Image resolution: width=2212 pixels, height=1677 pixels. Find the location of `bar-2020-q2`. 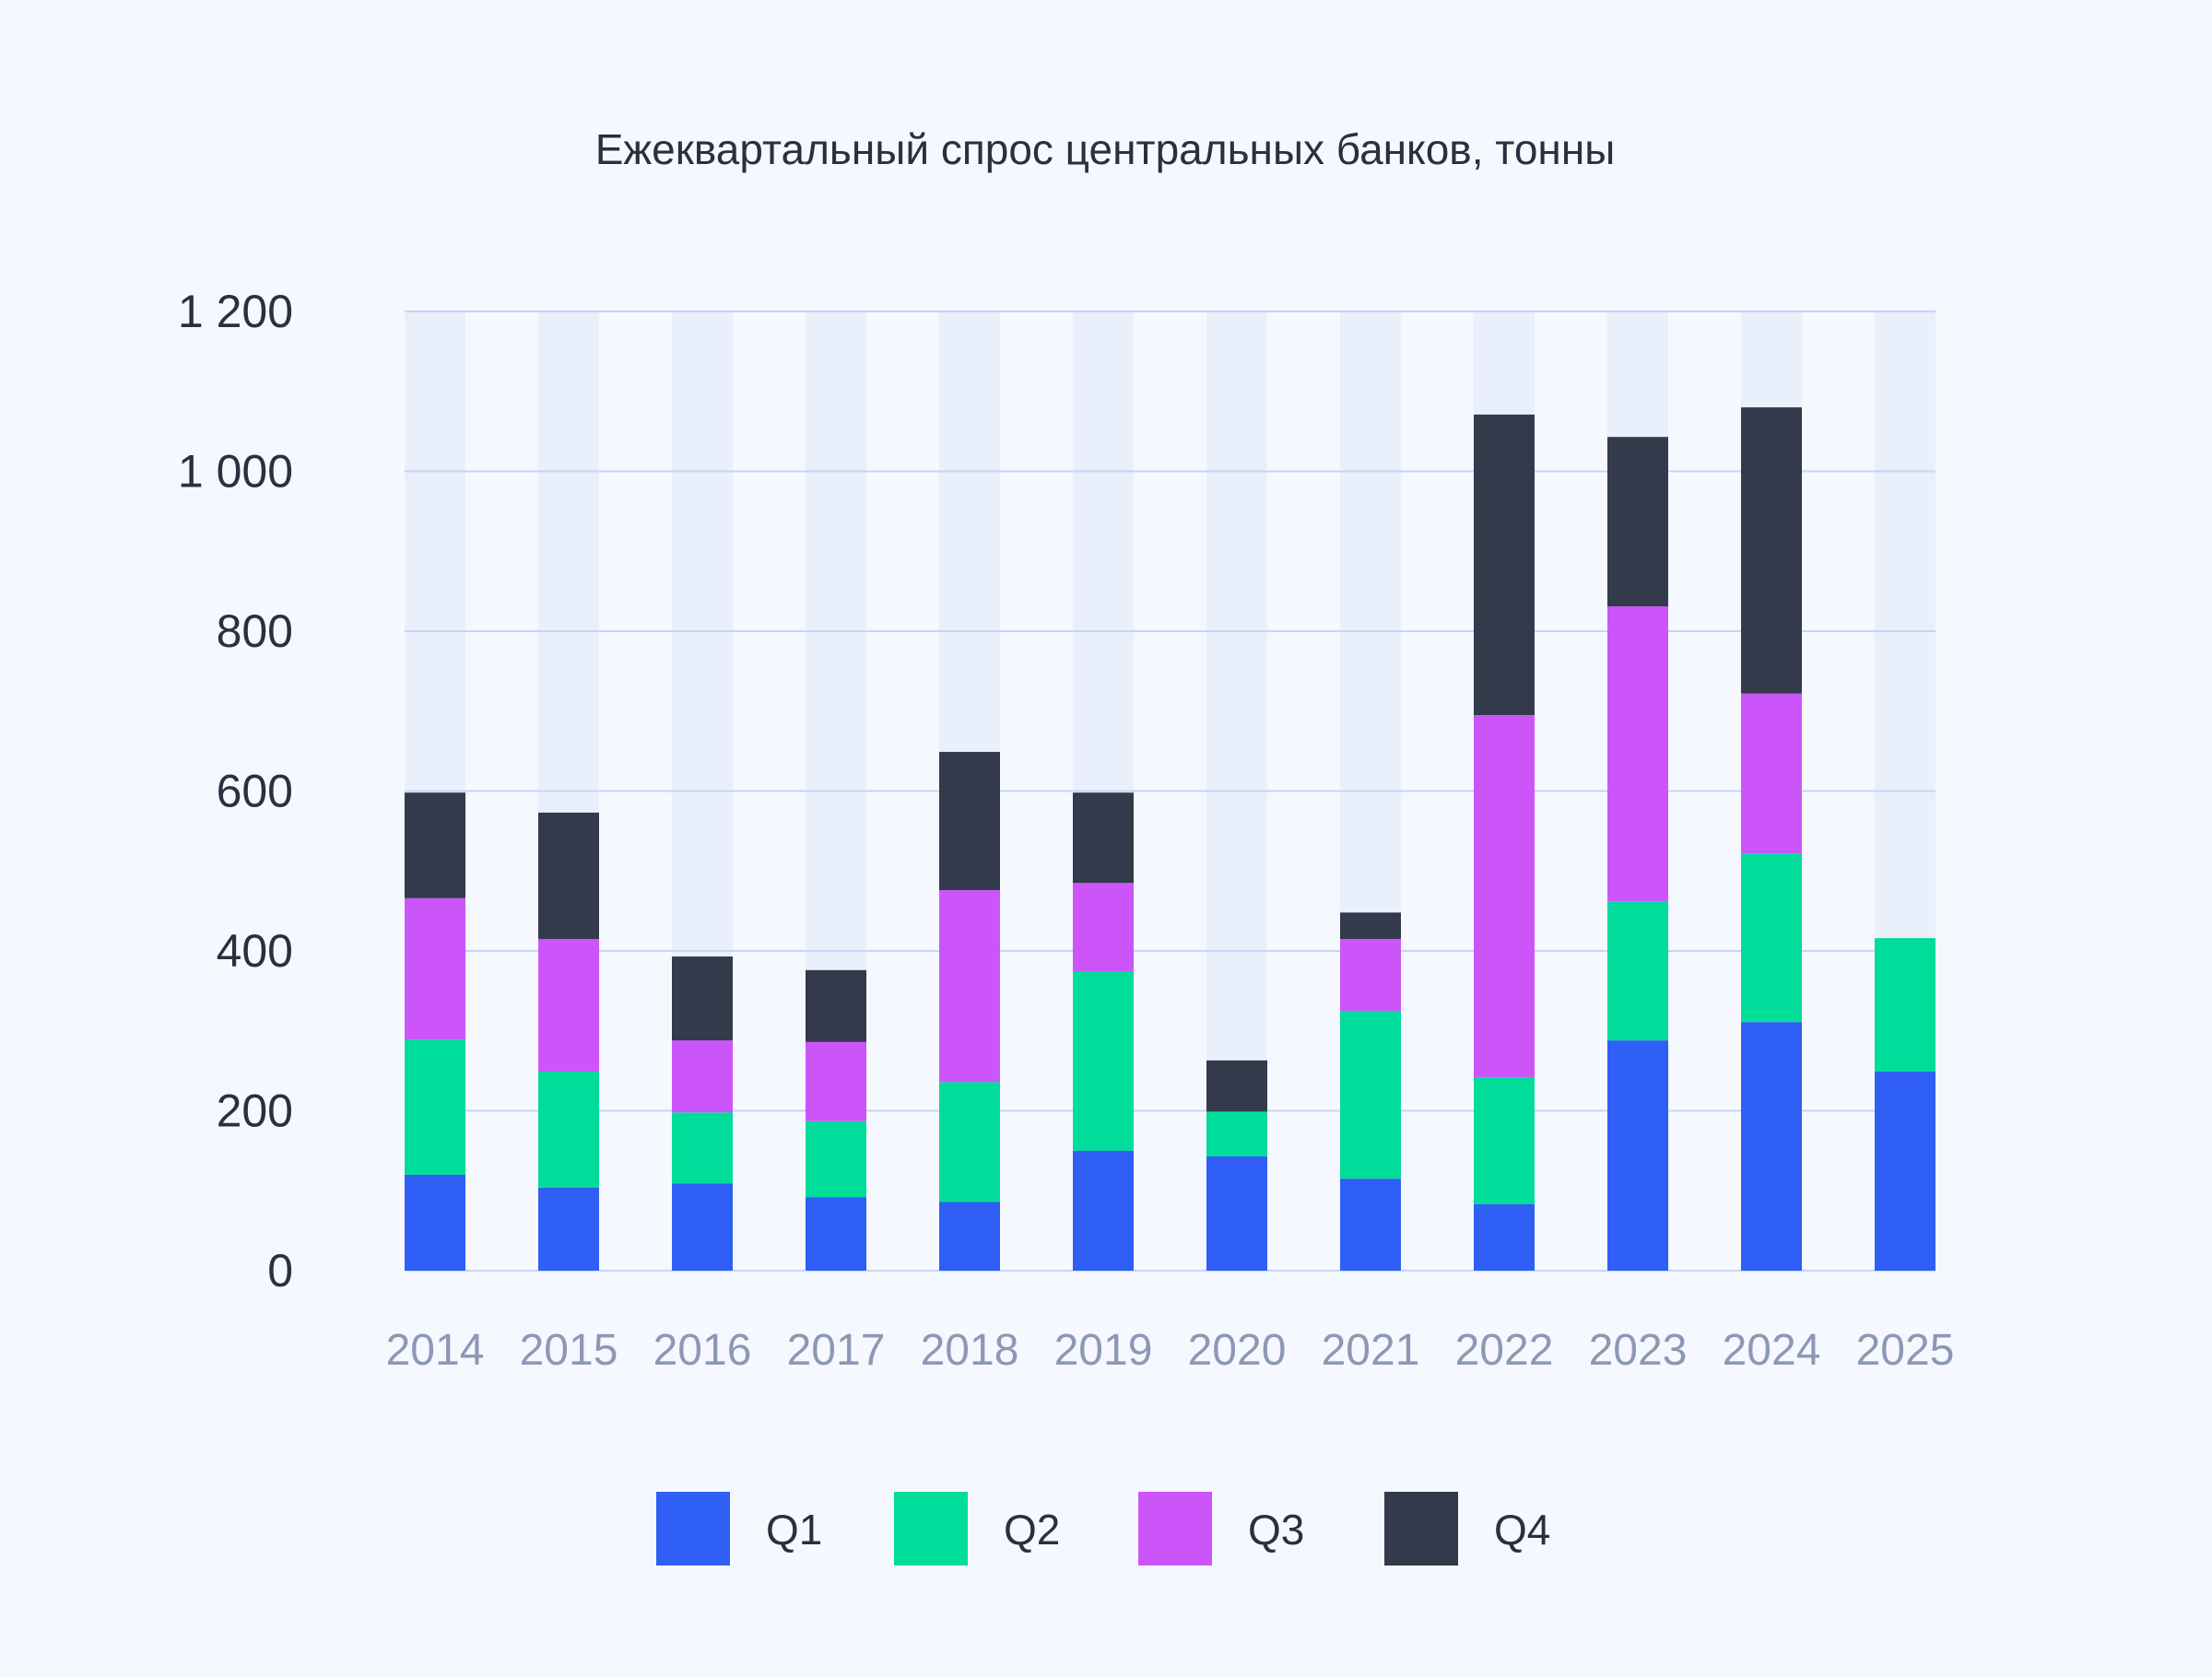

bar-2020-q2 is located at coordinates (1236, 1133).